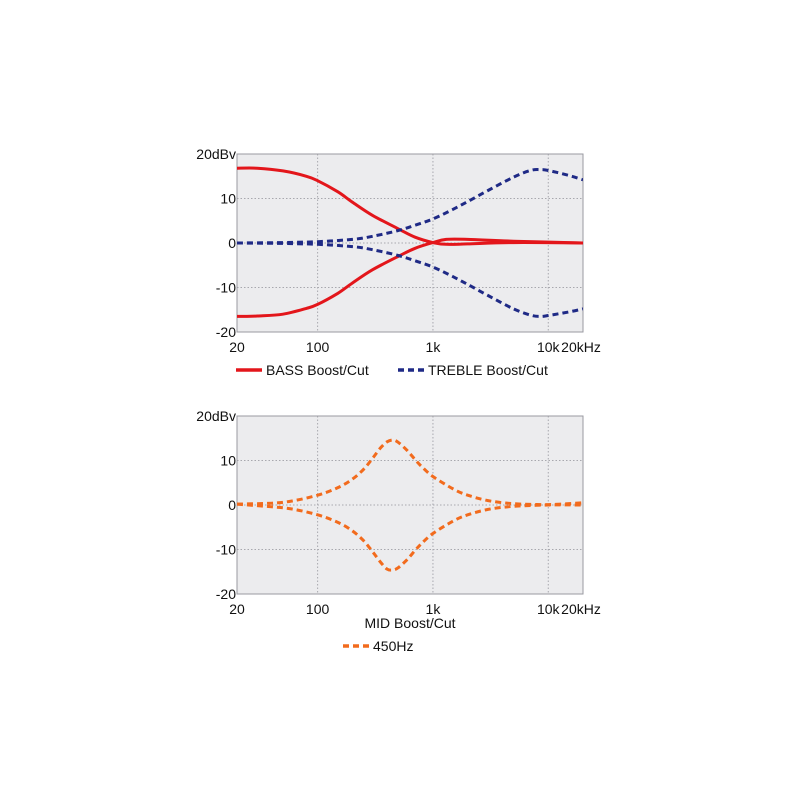 This screenshot has height=800, width=800. What do you see at coordinates (409, 623) in the screenshot?
I see `legend-title: MID Boost/Cut` at bounding box center [409, 623].